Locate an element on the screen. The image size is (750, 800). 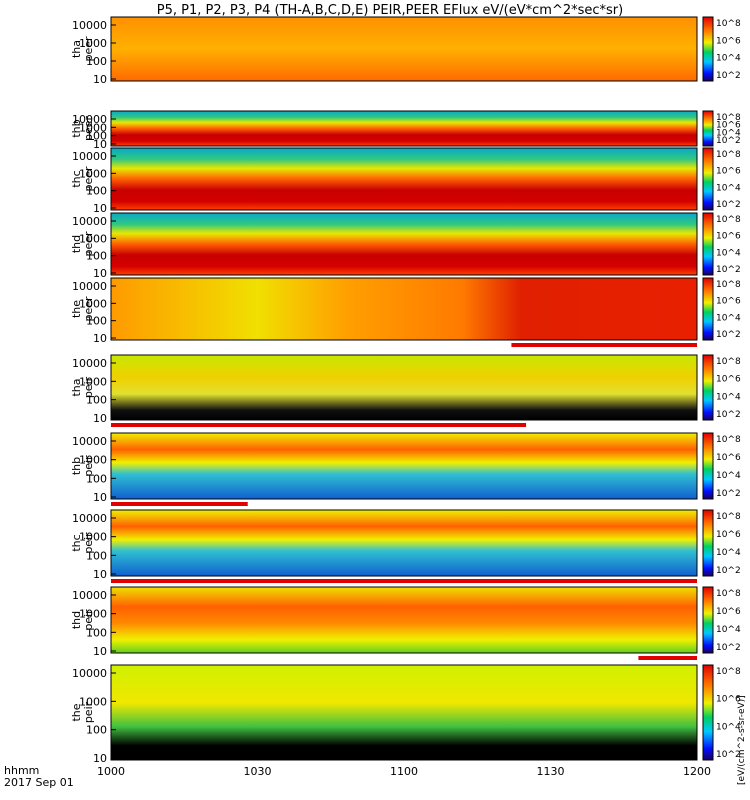
panel-thc-peer: 10000 1000 100 10 thc peer 10^2 10^4 10^6 10^8 is located at coordinates (405, 181).